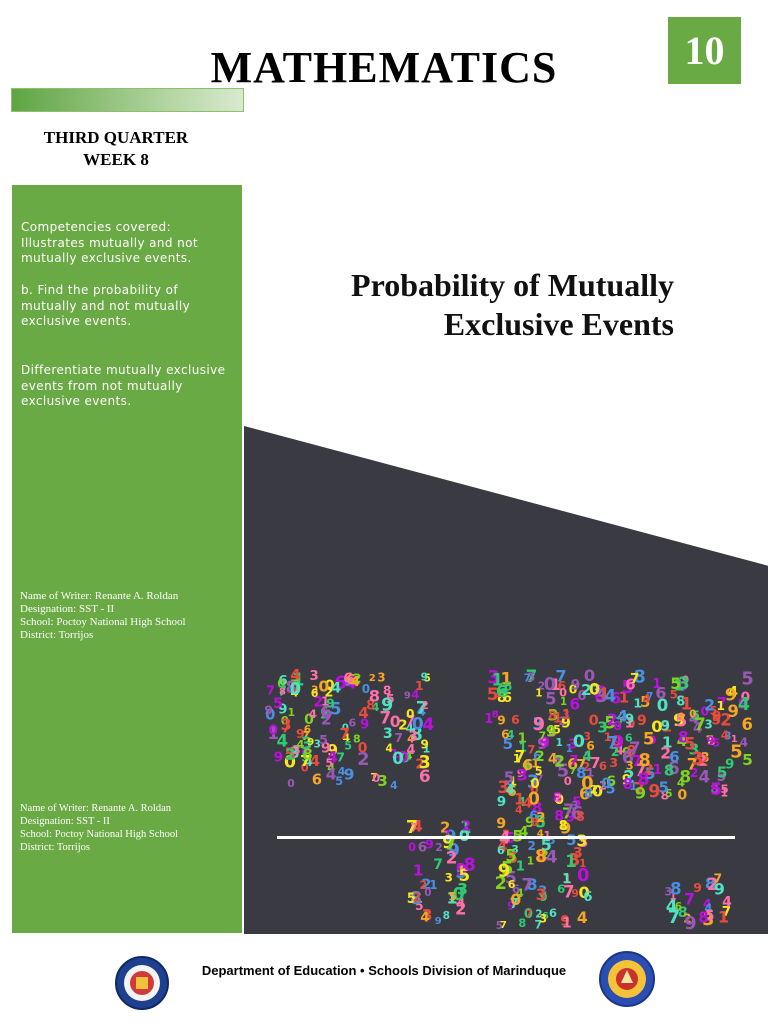 Image resolution: width=768 pixels, height=1024 pixels. What do you see at coordinates (99, 596) in the screenshot?
I see `writer-name: Name of Writer: Renante A. Roldan` at bounding box center [99, 596].